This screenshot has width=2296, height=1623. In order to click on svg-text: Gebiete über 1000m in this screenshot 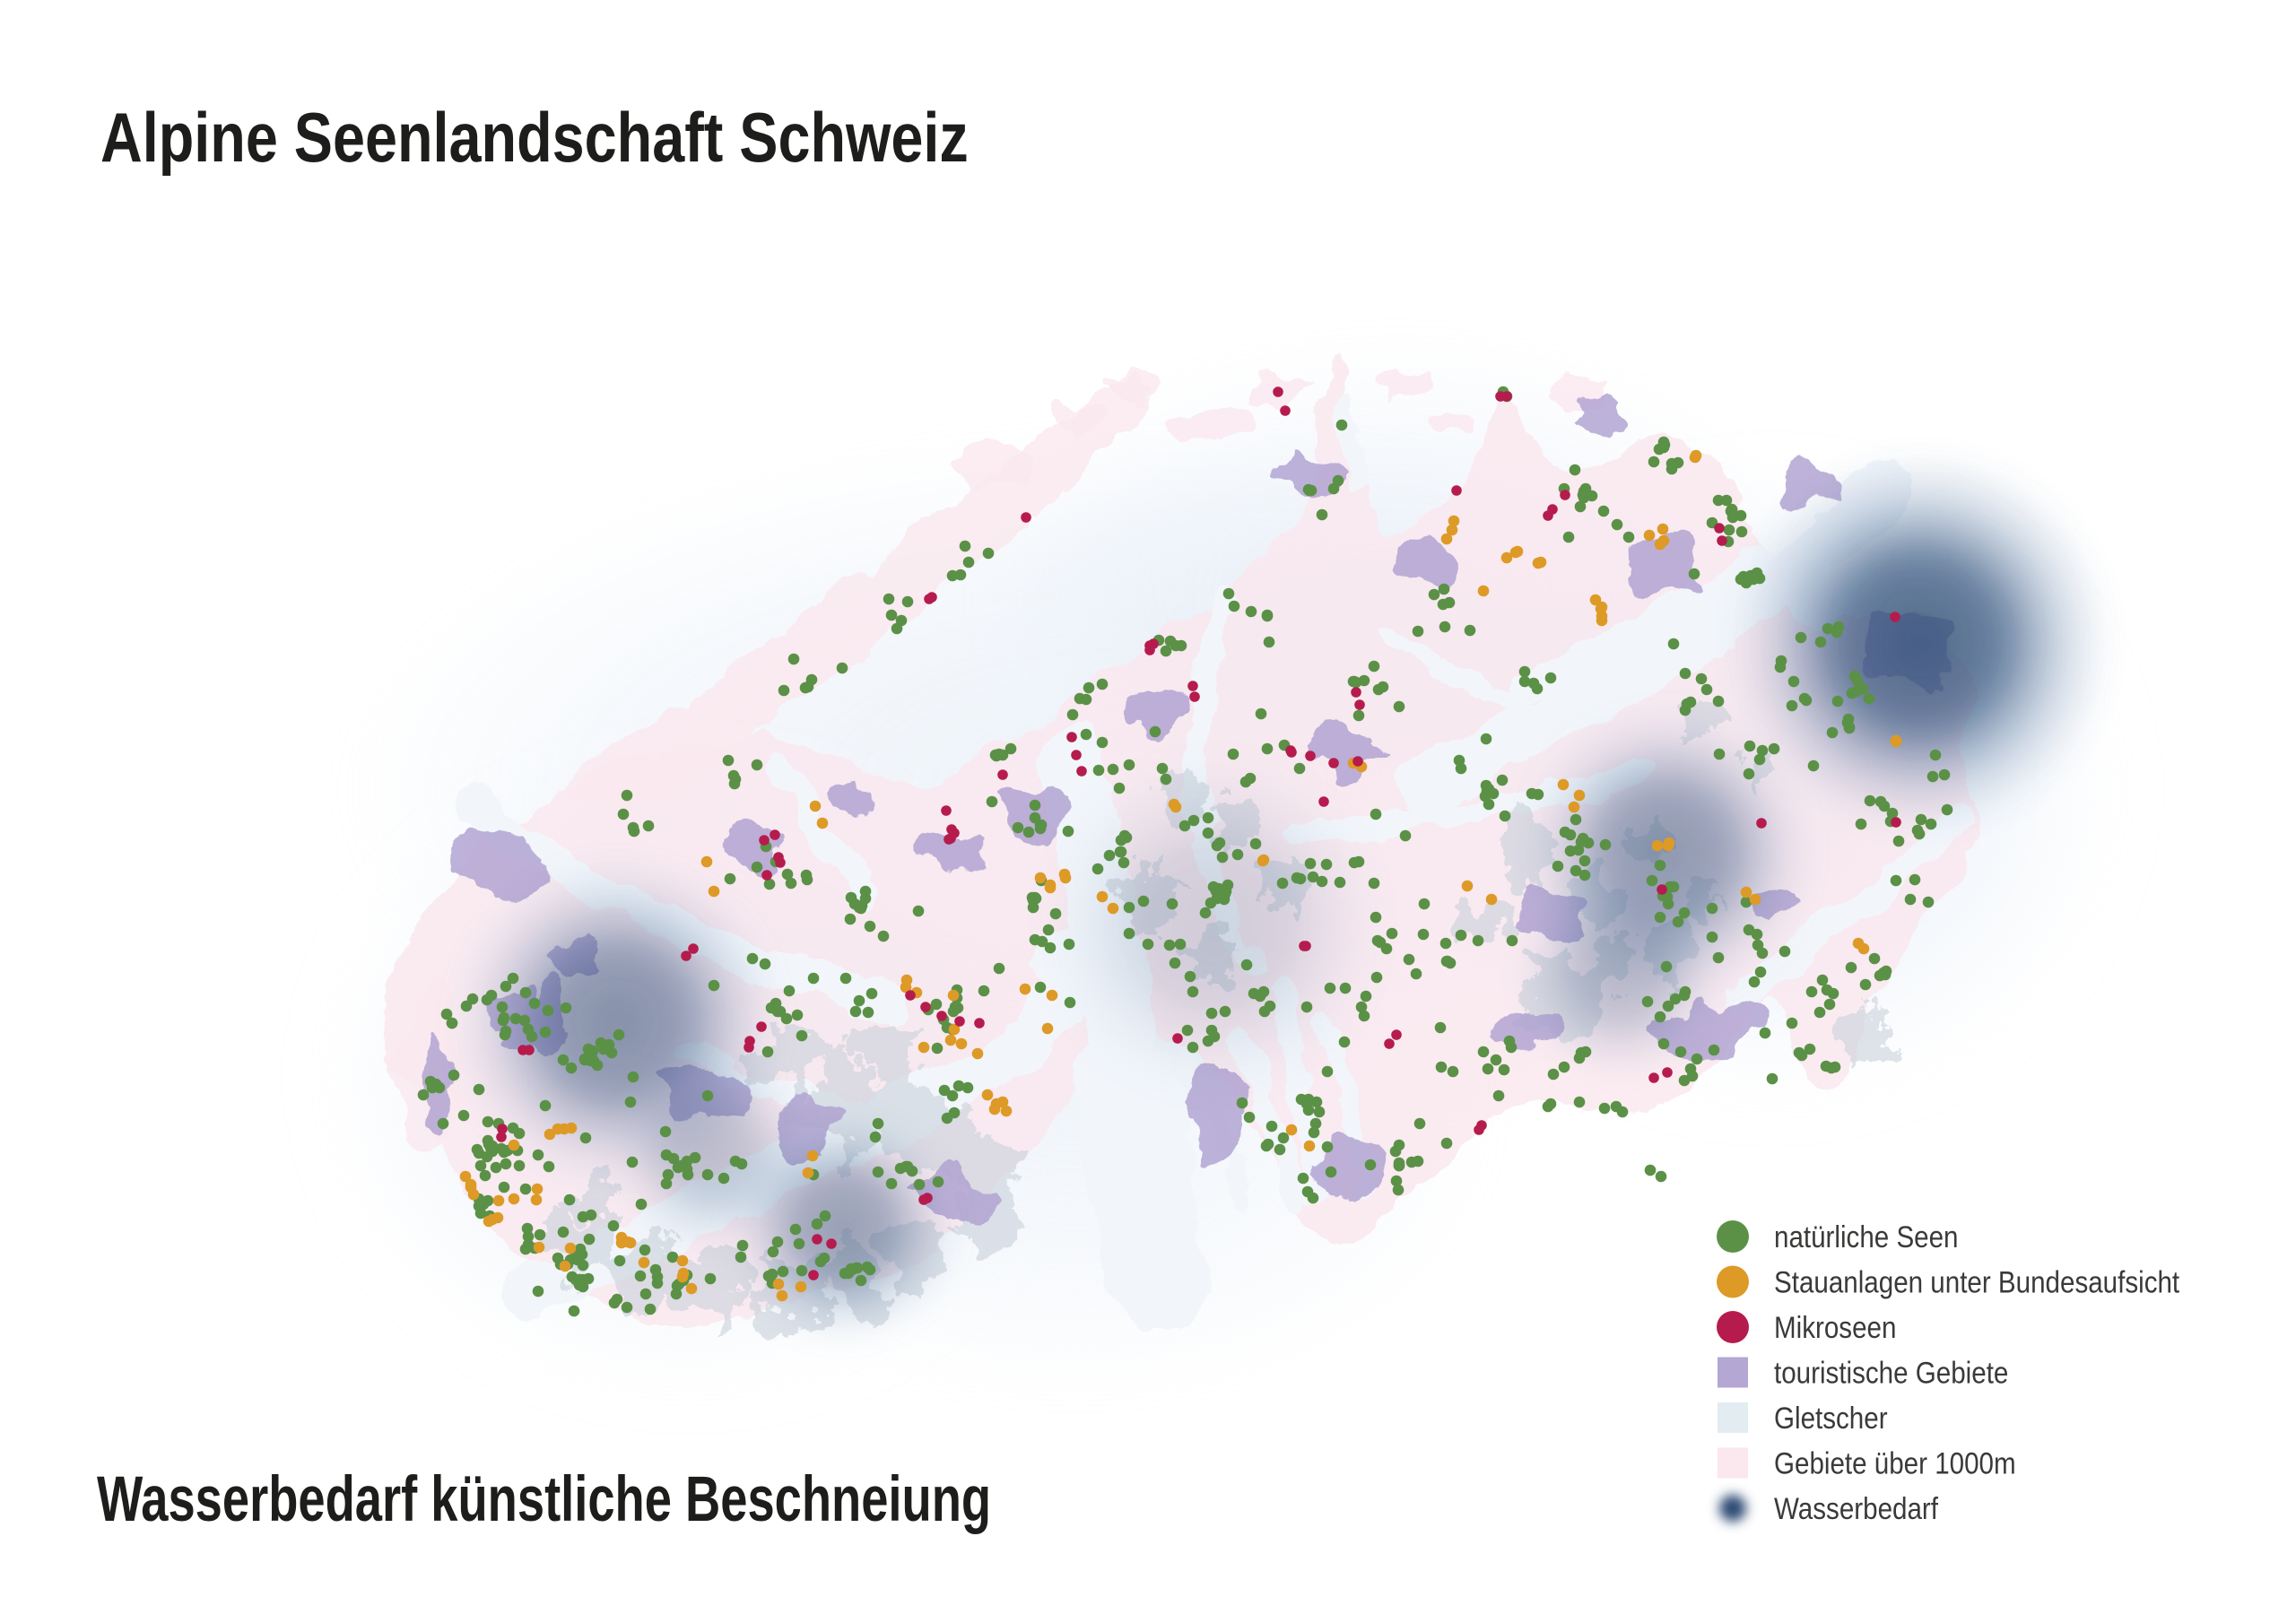, I will do `click(1895, 1463)`.